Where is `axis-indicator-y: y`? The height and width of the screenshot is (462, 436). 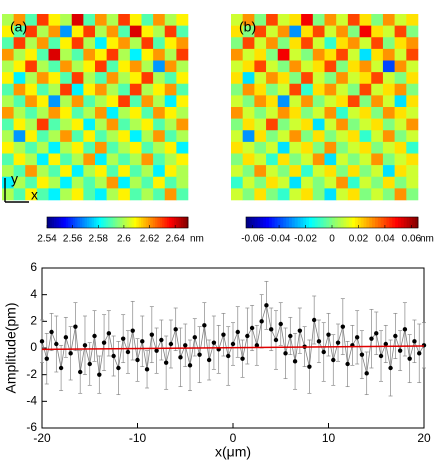 axis-indicator-y: y is located at coordinates (14, 179).